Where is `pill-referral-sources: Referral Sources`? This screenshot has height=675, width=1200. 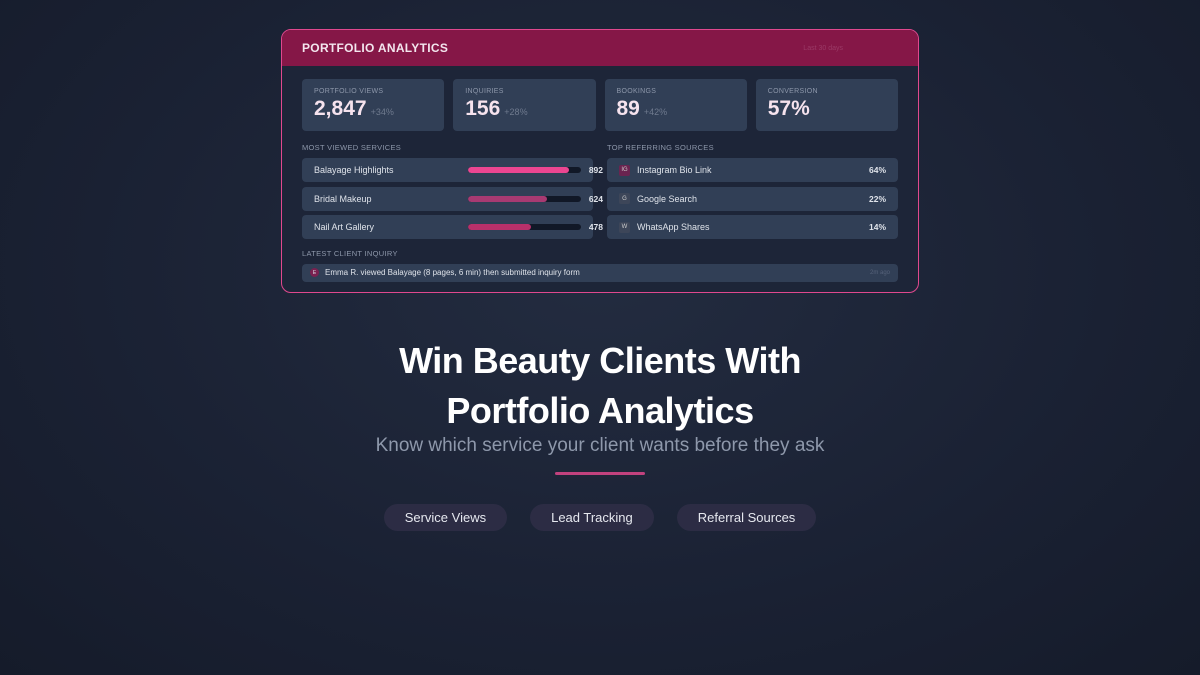 pill-referral-sources: Referral Sources is located at coordinates (746, 517).